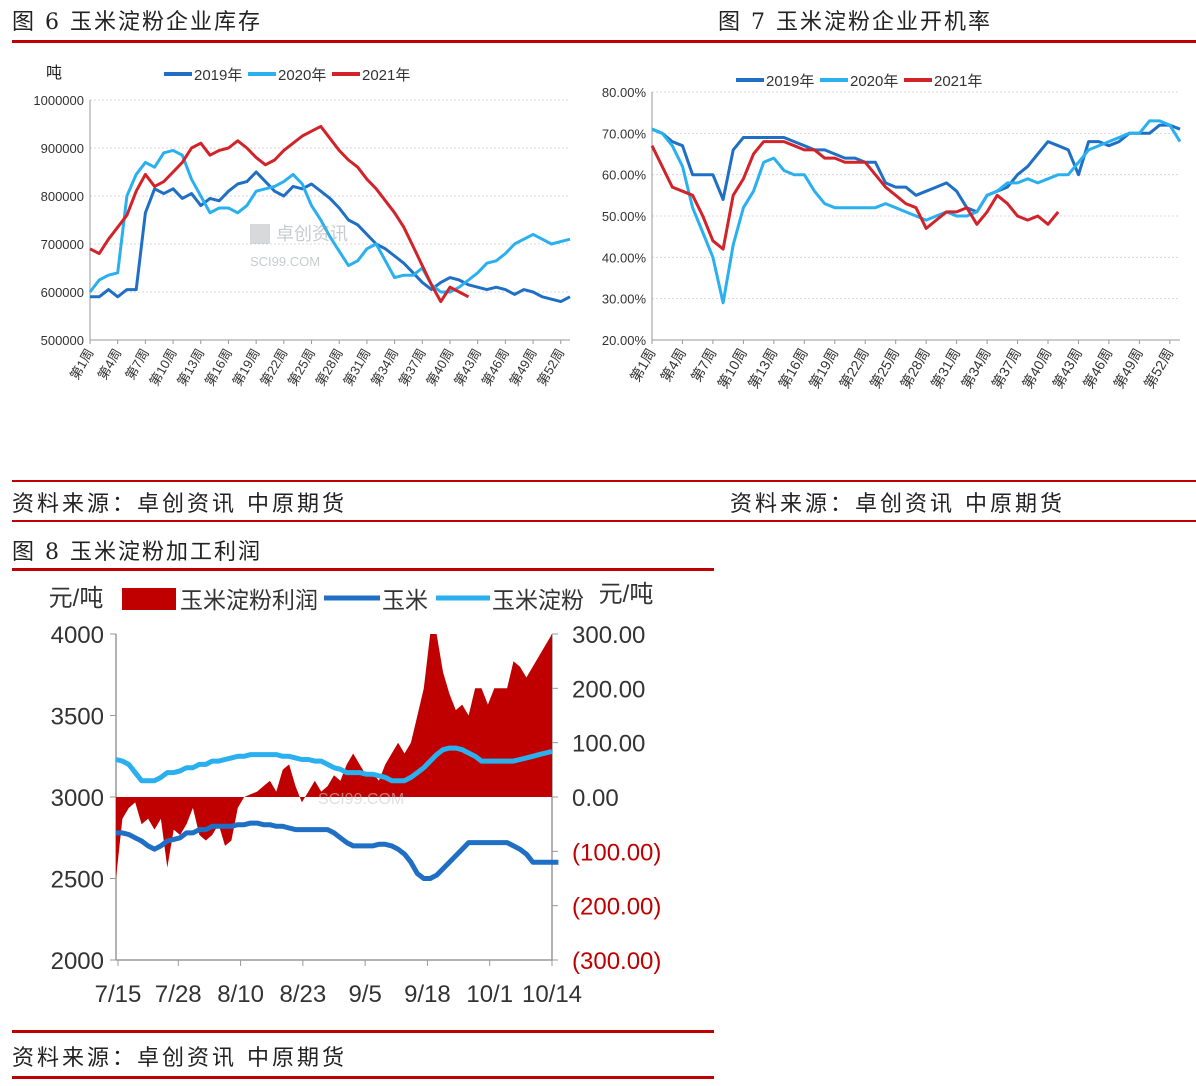 This screenshot has width=1196, height=1086. What do you see at coordinates (334, 764) in the screenshot?
I see `series-line-玉米淀粉` at bounding box center [334, 764].